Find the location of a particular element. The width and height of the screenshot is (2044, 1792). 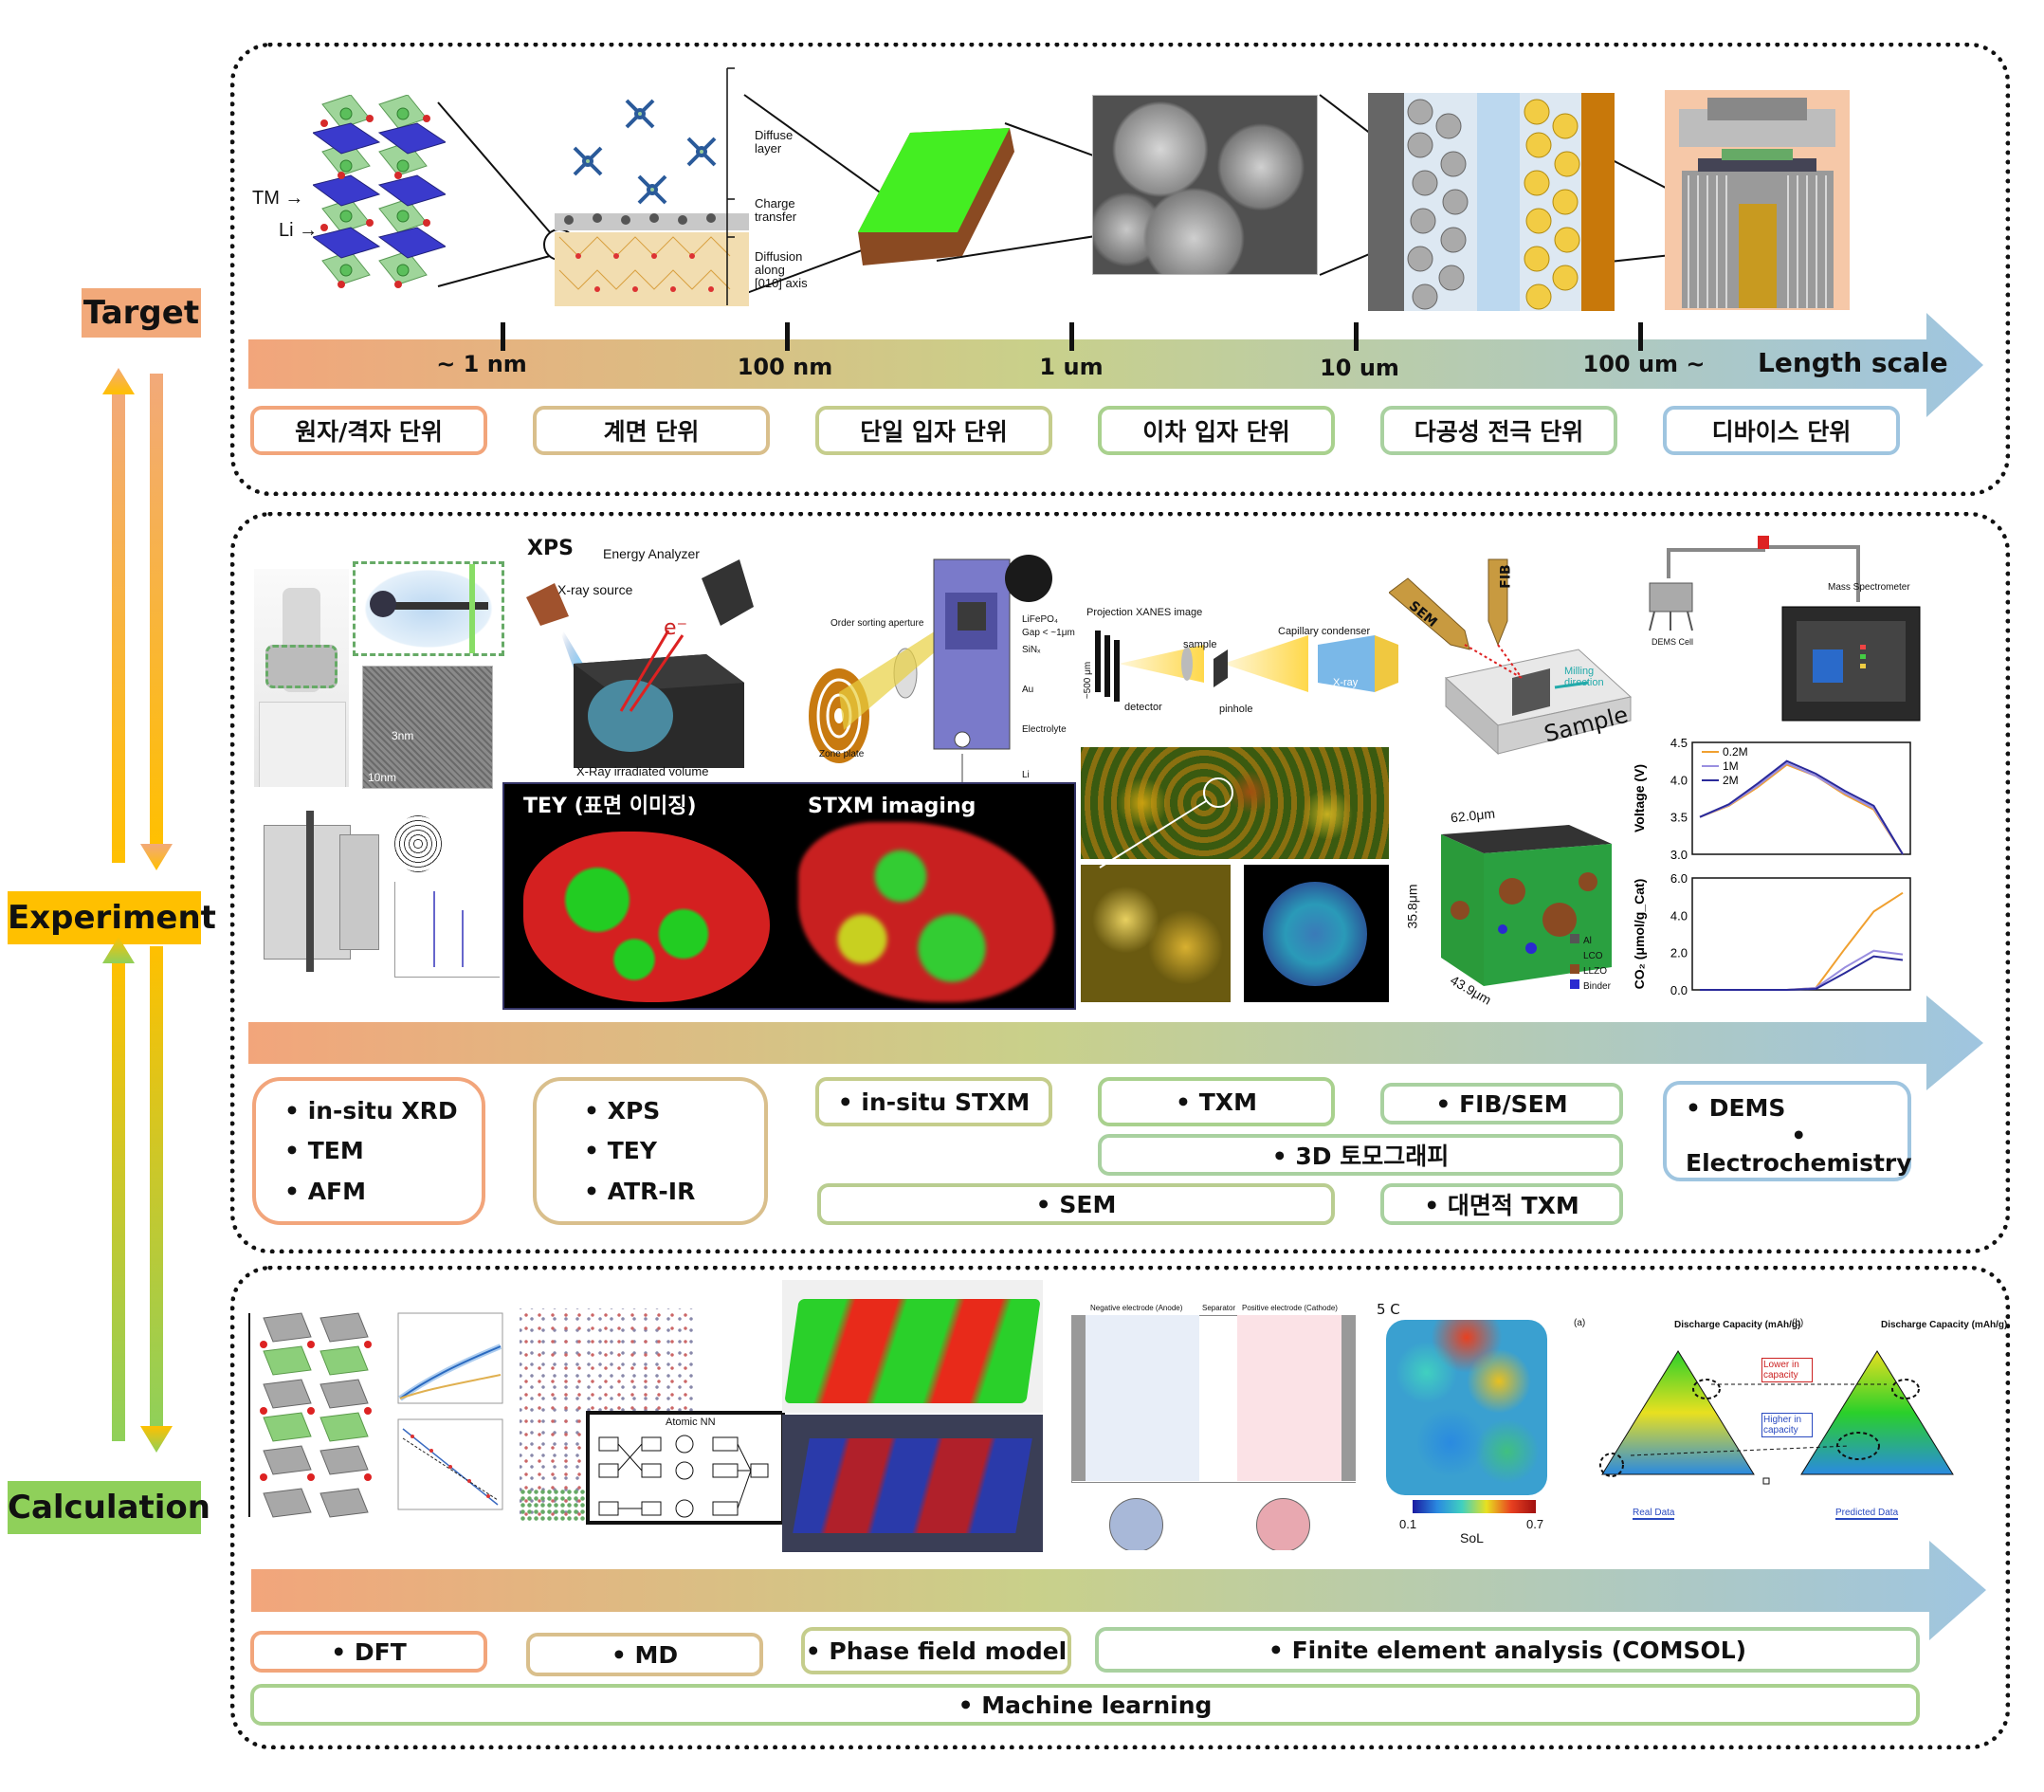

interface-image is located at coordinates (652, 186).